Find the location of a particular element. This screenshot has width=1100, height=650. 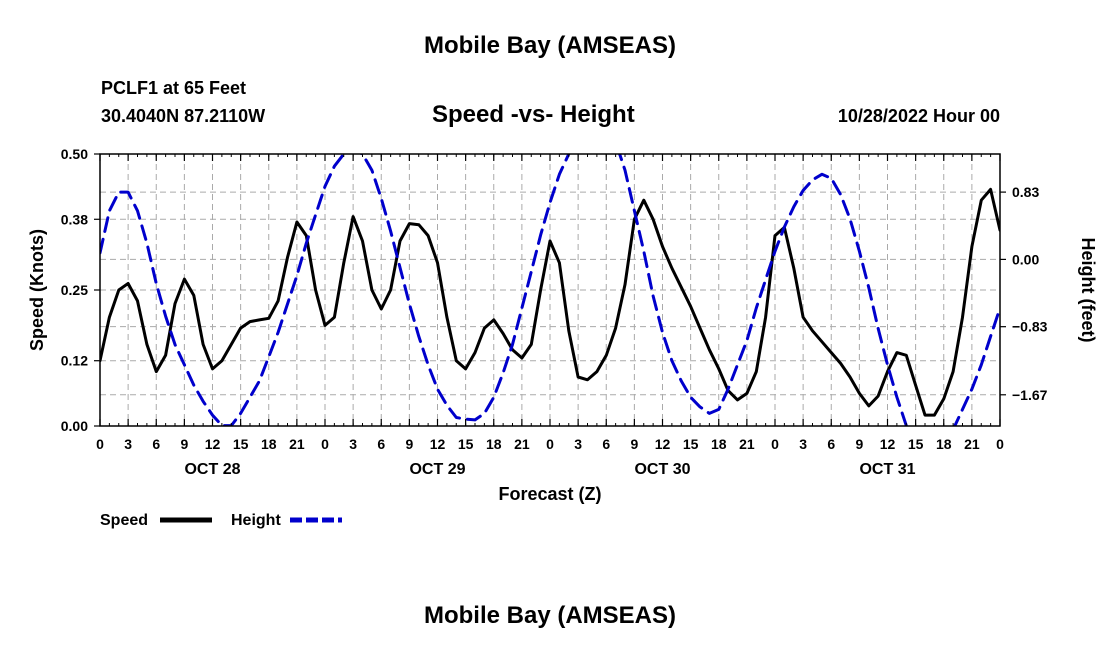

date-label: OCT 28 is located at coordinates (212, 469).